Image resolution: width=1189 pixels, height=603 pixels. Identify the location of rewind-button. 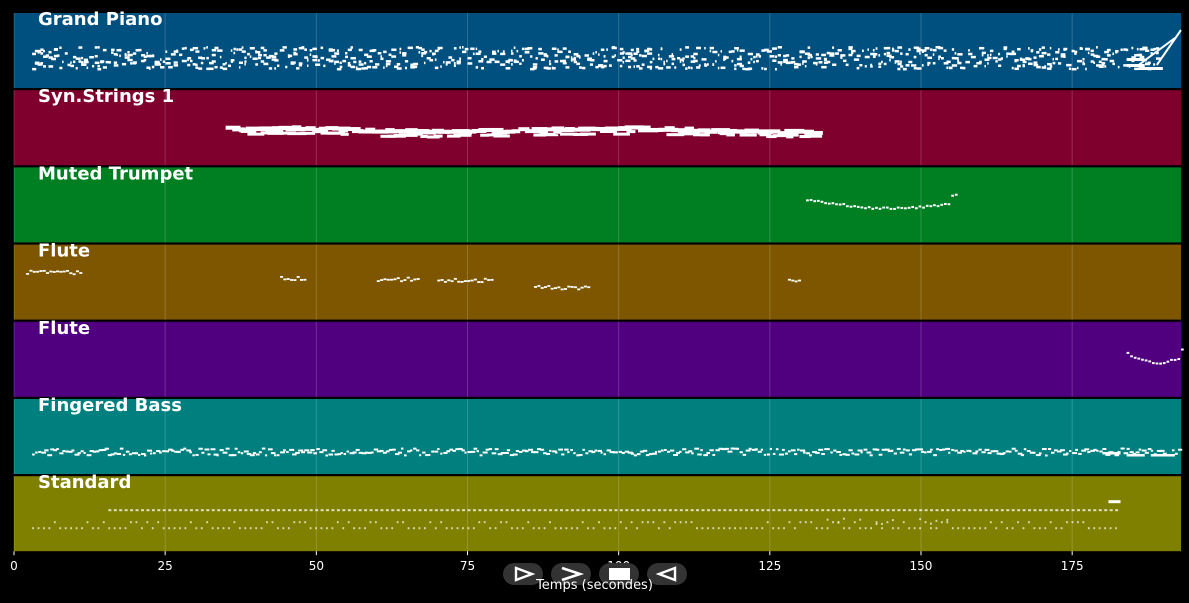
(667, 574).